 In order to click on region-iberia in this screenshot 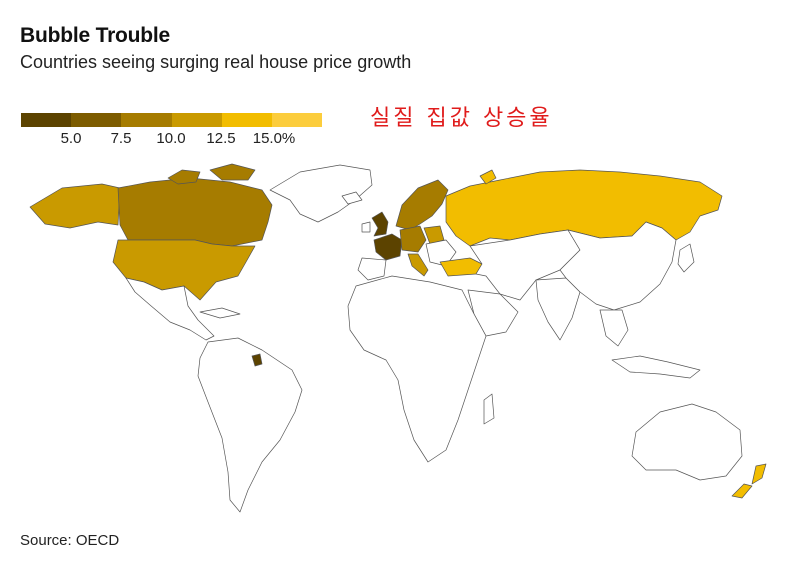, I will do `click(372, 269)`.